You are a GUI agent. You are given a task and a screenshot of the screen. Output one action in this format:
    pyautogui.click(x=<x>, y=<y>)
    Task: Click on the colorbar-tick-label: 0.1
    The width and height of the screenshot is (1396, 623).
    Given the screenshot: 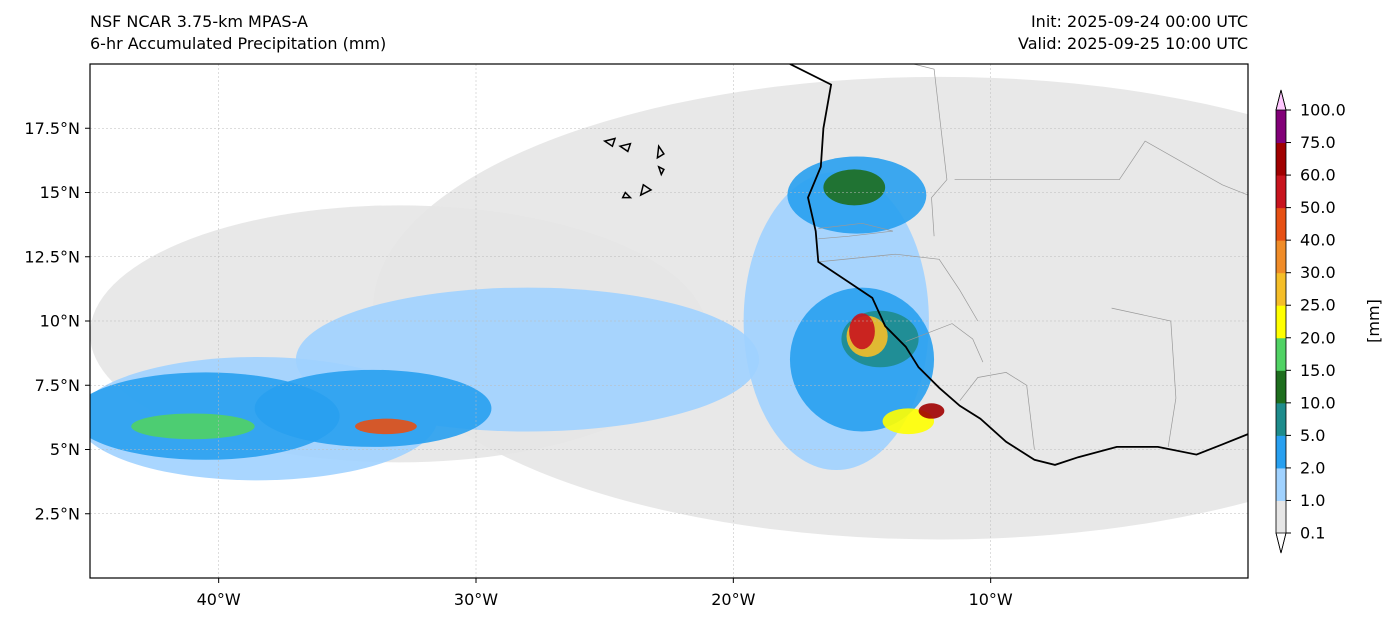 What is the action you would take?
    pyautogui.click(x=1312, y=533)
    